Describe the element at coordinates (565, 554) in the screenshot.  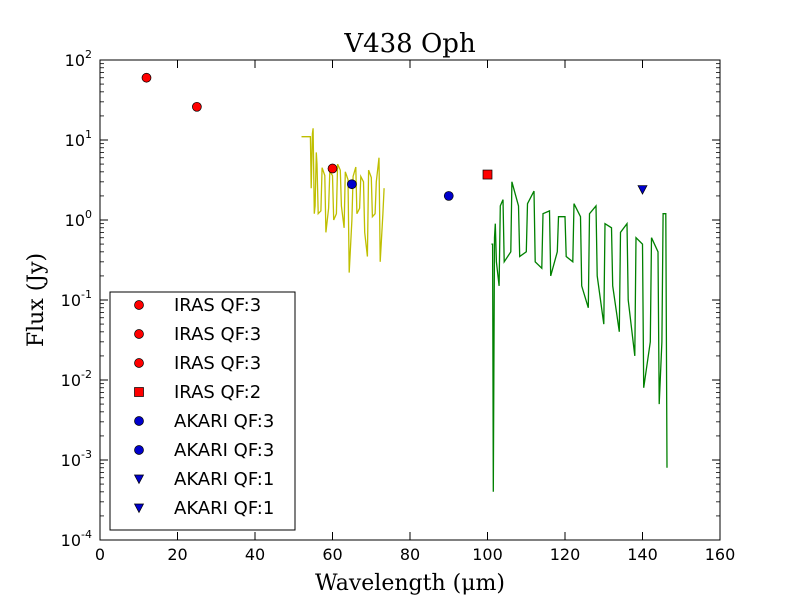
I see `x-tick-label: 120` at that location.